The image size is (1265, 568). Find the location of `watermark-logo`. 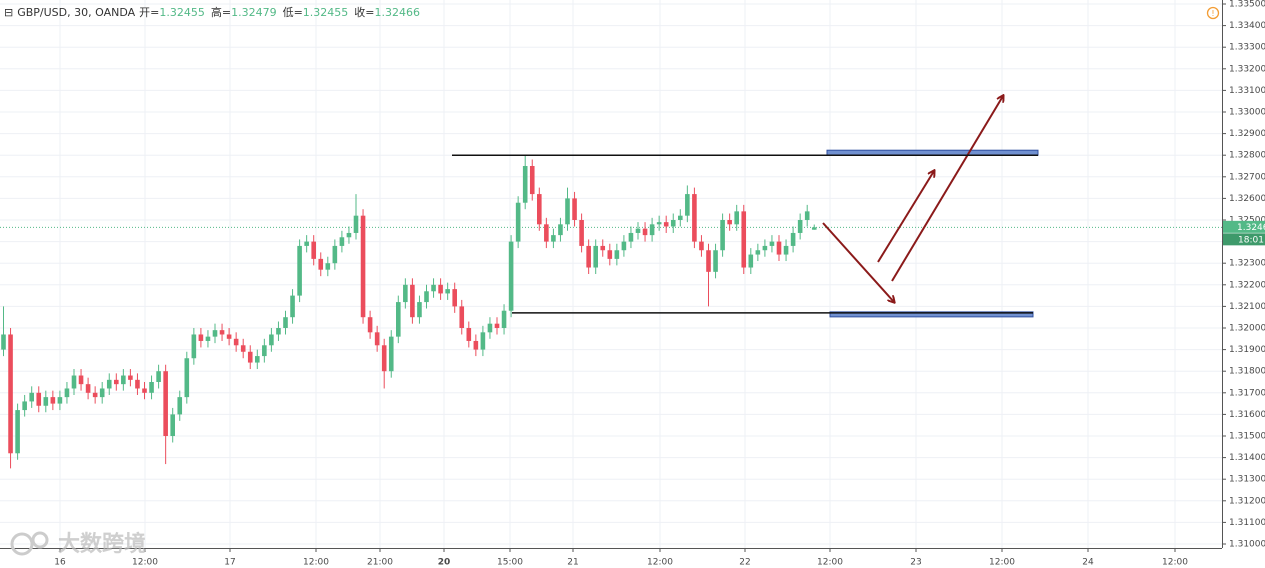

watermark-logo is located at coordinates (22, 544).